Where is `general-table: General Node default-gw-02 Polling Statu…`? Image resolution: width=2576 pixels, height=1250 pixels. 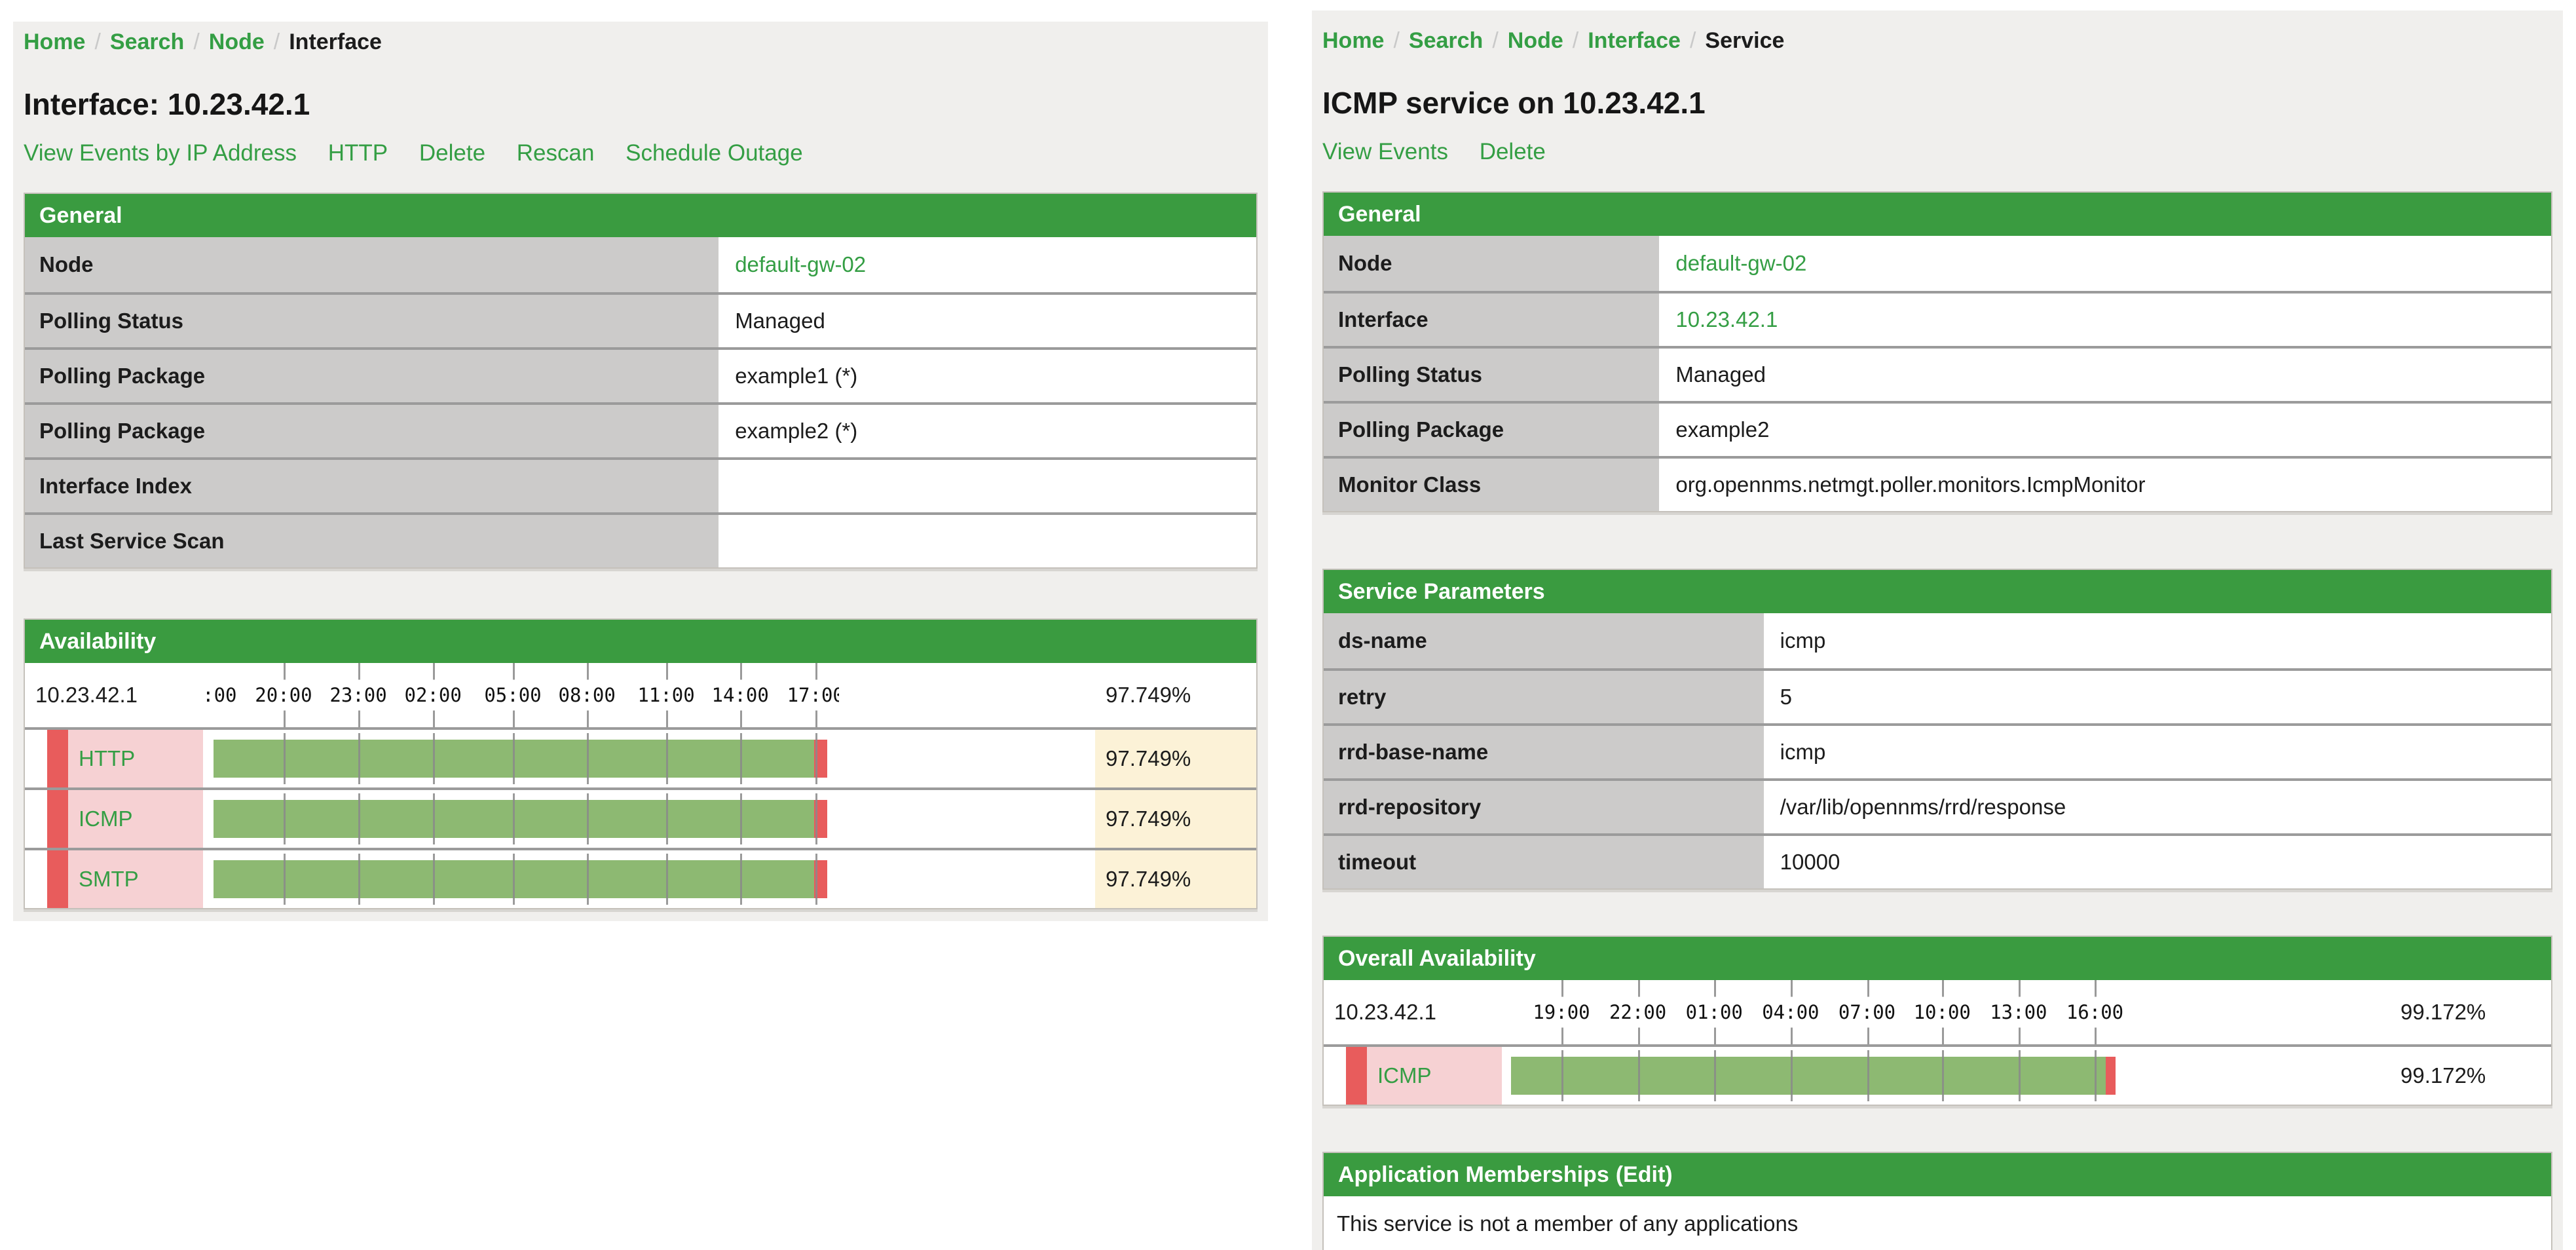 general-table: General Node default-gw-02 Polling Statu… is located at coordinates (641, 381).